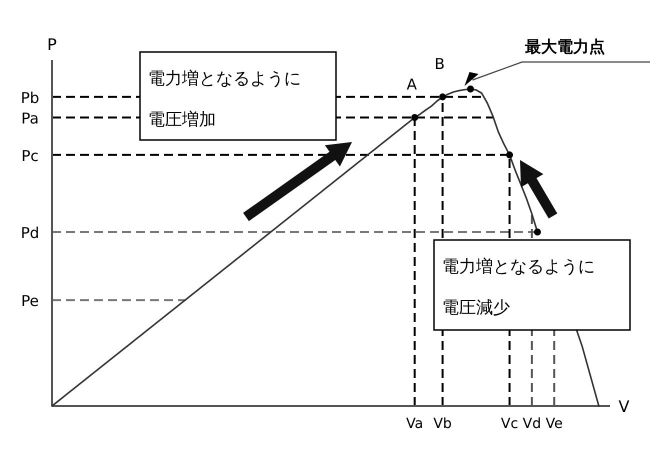 The image size is (657, 460). Describe the element at coordinates (532, 424) in the screenshot. I see `xtick: Vd` at that location.